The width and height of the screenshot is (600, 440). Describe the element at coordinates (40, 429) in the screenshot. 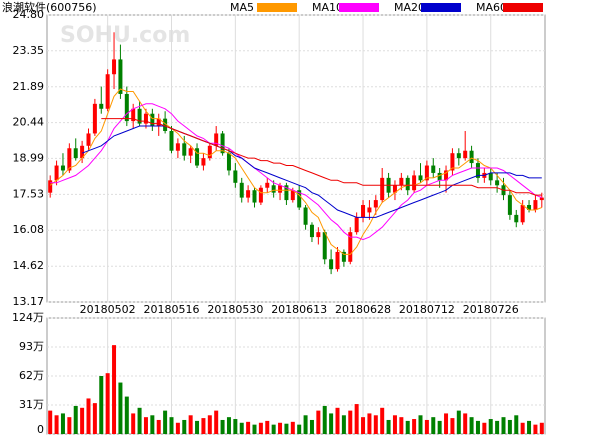

I see `y-tick-label: 0` at that location.